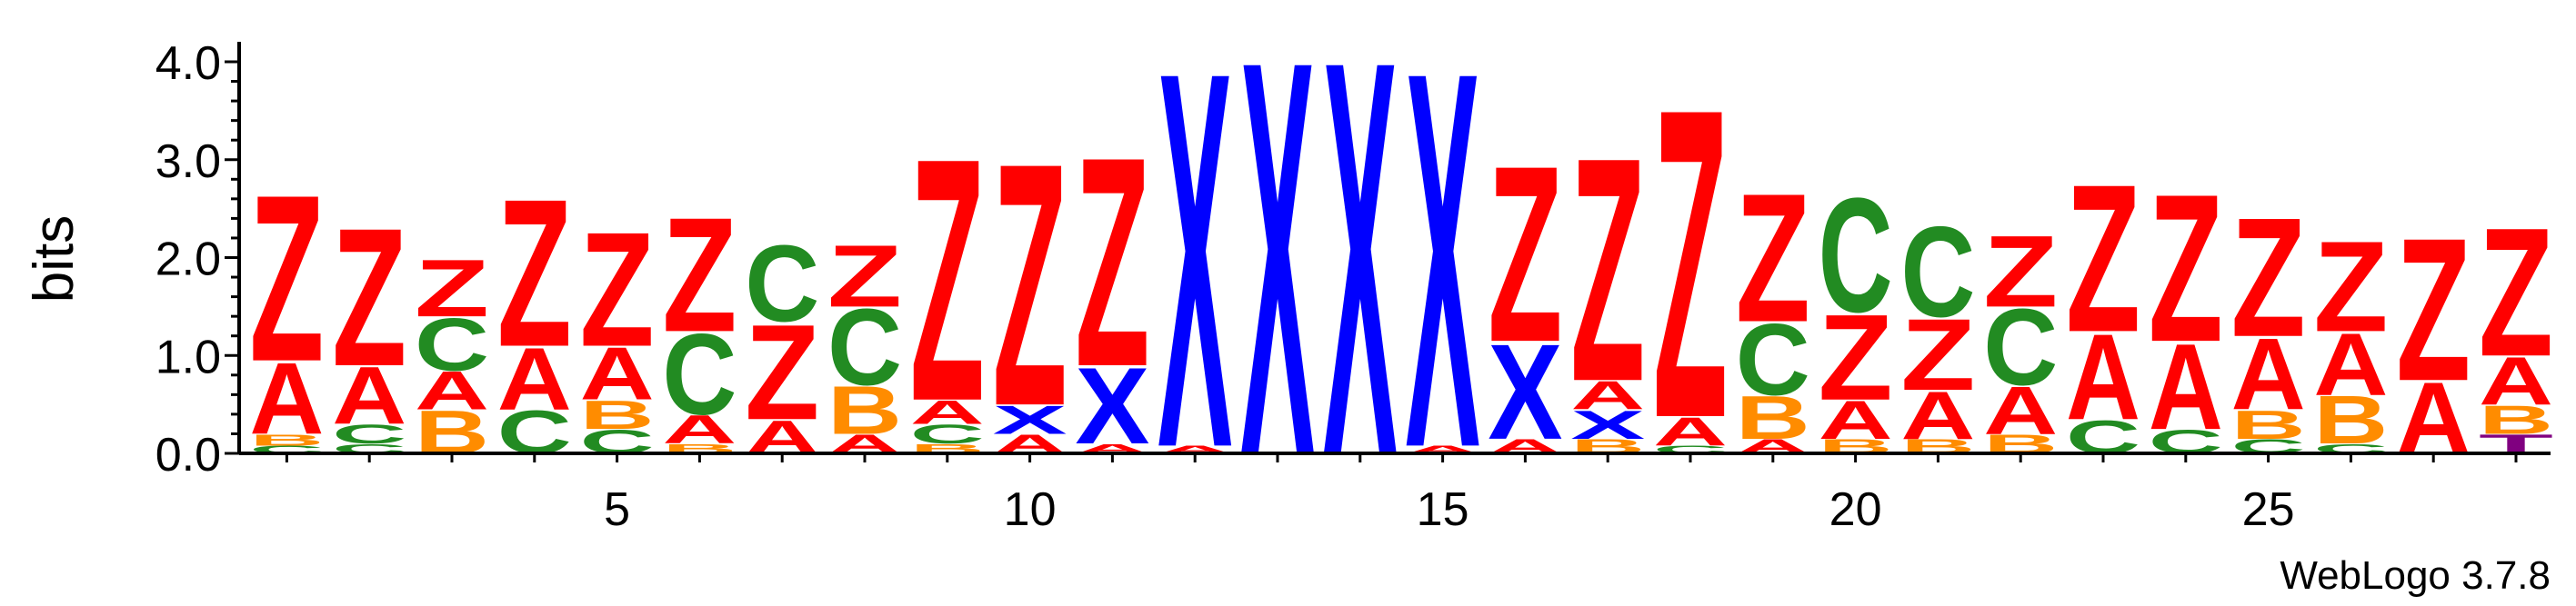 This screenshot has height=606, width=2576. I want to click on y-tick-label: 4.0, so click(188, 63).